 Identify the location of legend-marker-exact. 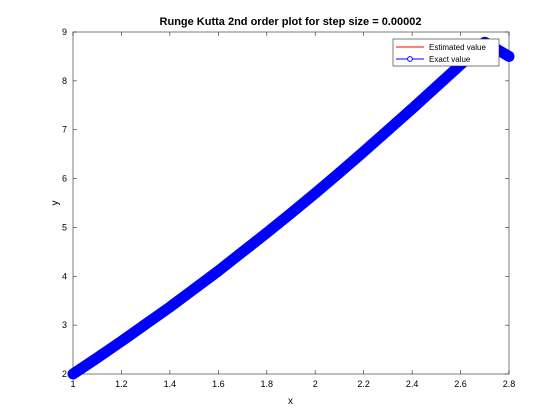
(410, 59).